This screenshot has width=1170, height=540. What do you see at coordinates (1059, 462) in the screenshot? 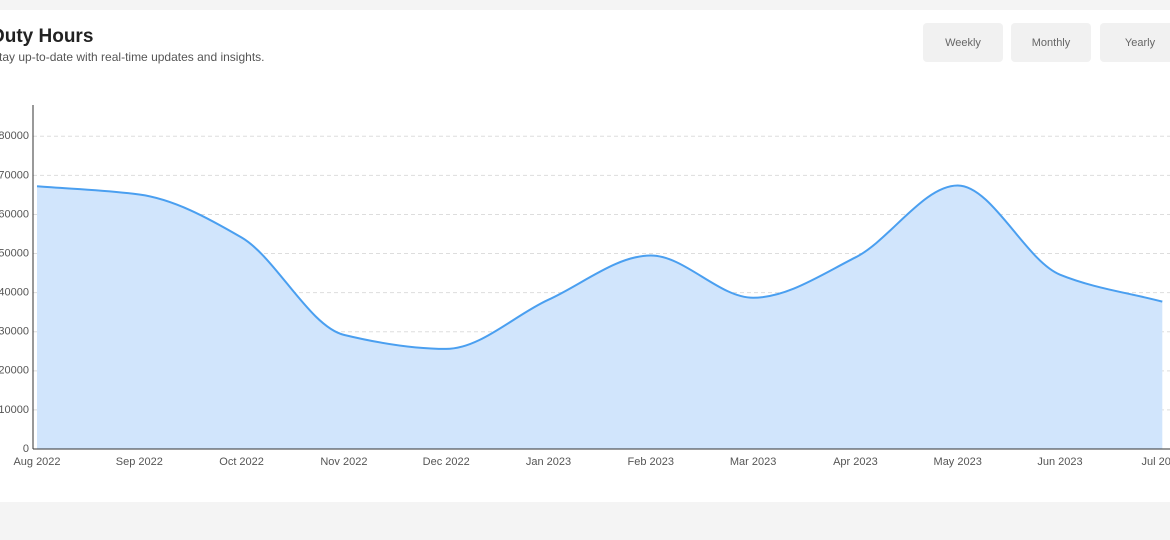
I see `x-tick-label: Jun 2023` at bounding box center [1059, 462].